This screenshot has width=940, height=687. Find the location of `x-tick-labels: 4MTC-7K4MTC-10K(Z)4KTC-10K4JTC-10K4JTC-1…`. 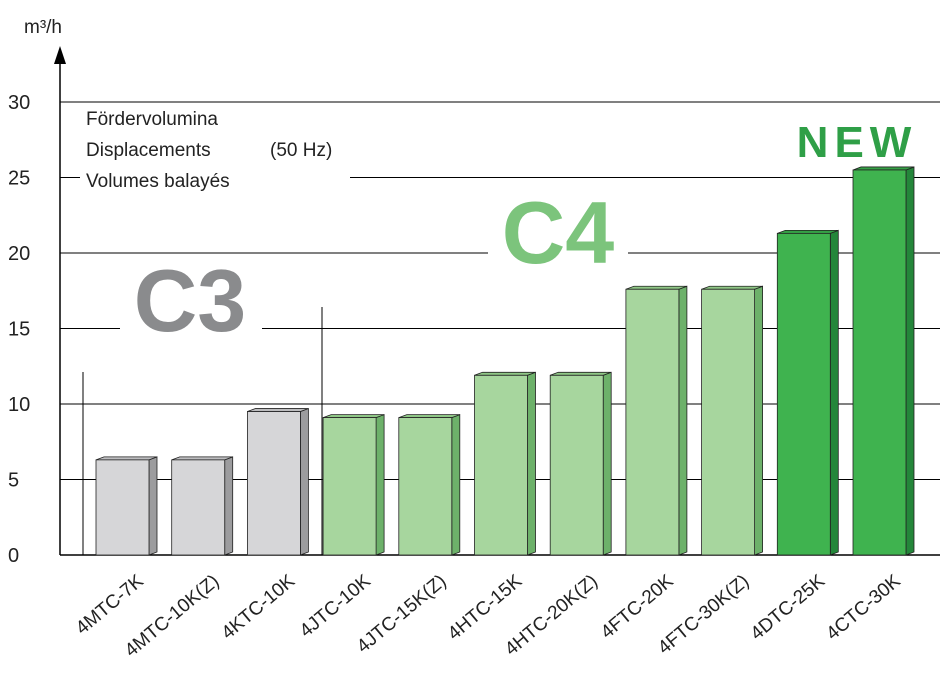

x-tick-labels: 4MTC-7K4MTC-10K(Z)4KTC-10K4JTC-10K4JTC-1… is located at coordinates (488, 616).